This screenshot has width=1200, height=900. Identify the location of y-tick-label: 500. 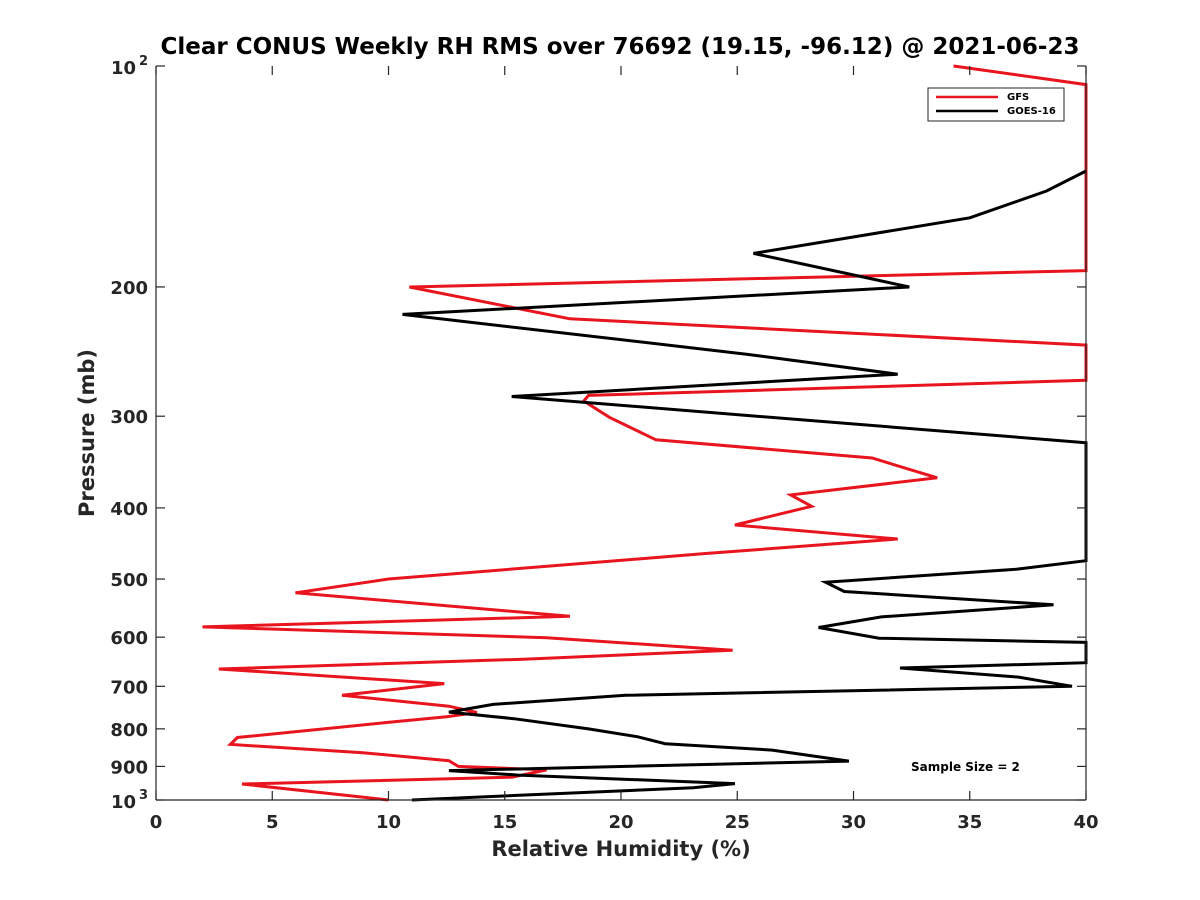
(129, 580).